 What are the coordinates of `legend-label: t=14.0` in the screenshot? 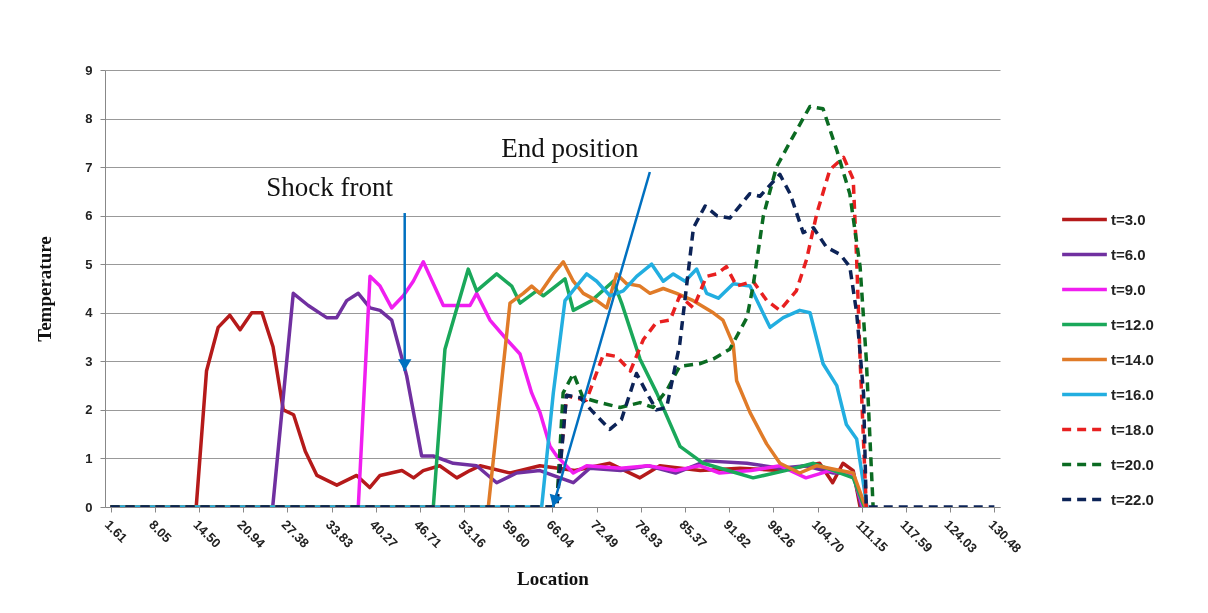 It's located at (1132, 359).